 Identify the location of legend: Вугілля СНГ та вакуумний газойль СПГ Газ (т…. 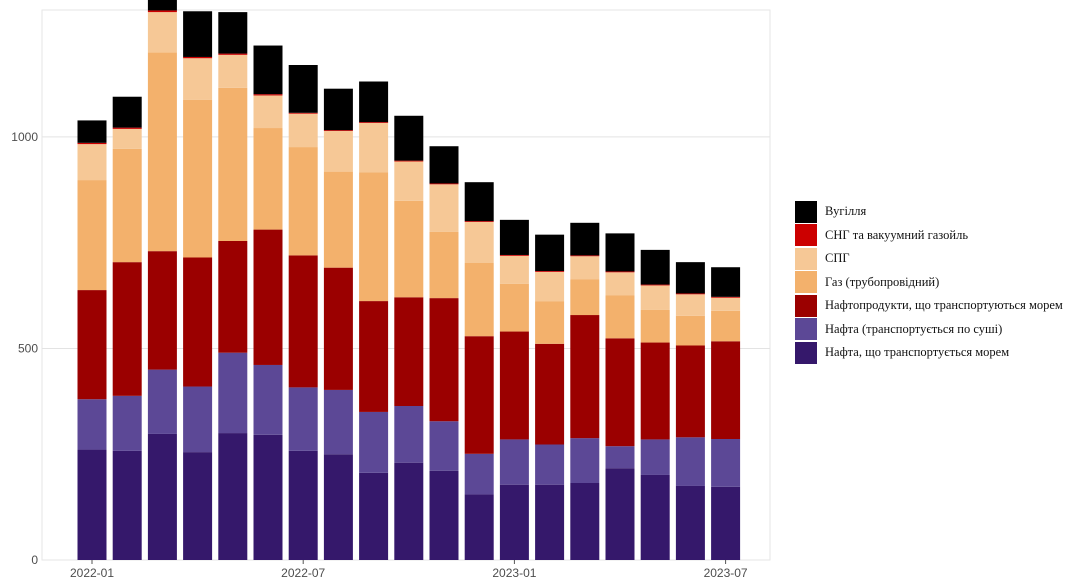
(929, 282).